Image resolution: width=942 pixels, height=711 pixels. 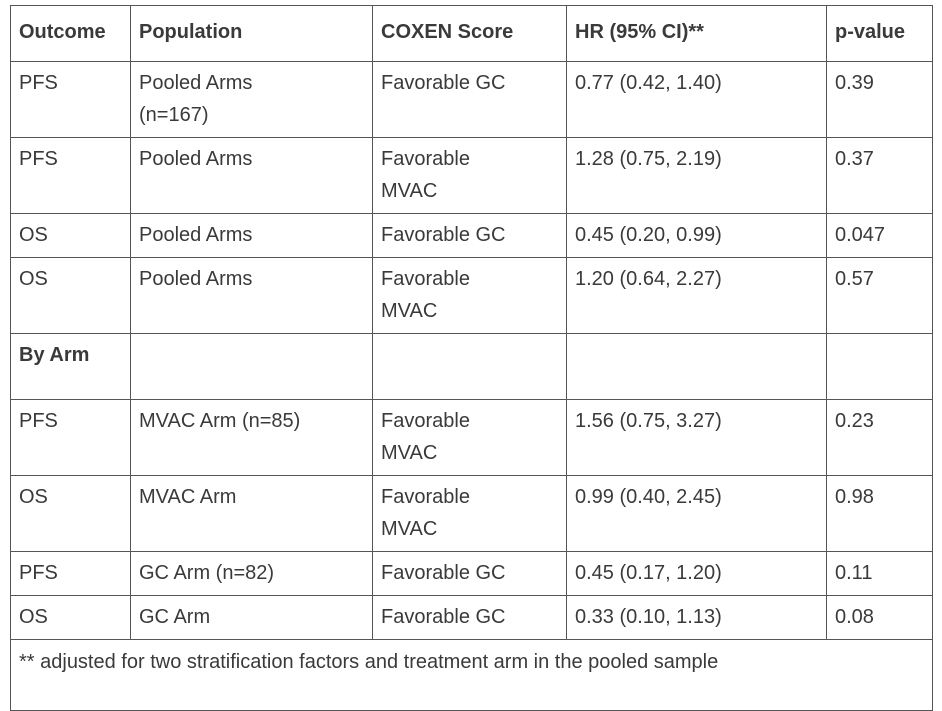 What do you see at coordinates (696, 235) in the screenshot?
I see `table-cell: 0.45 (0.20, 0.99)` at bounding box center [696, 235].